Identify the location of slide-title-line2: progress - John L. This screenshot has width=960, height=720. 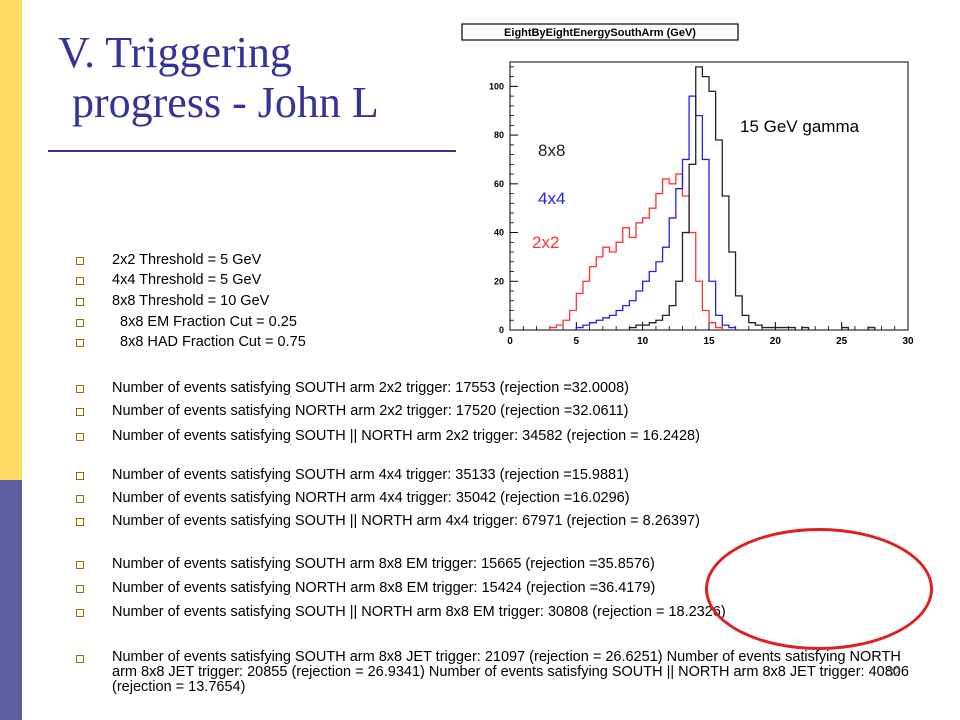
(225, 102).